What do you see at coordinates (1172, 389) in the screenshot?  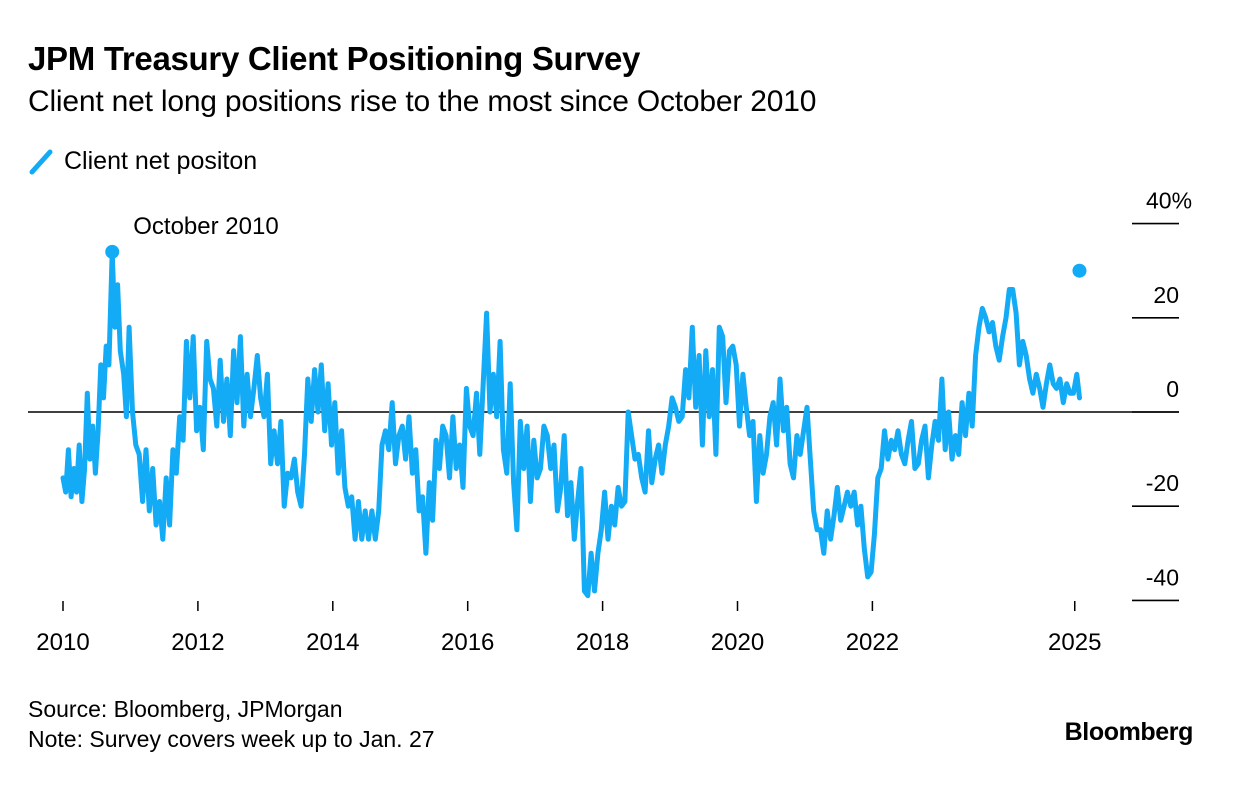 I see `y-tick-label: 0` at bounding box center [1172, 389].